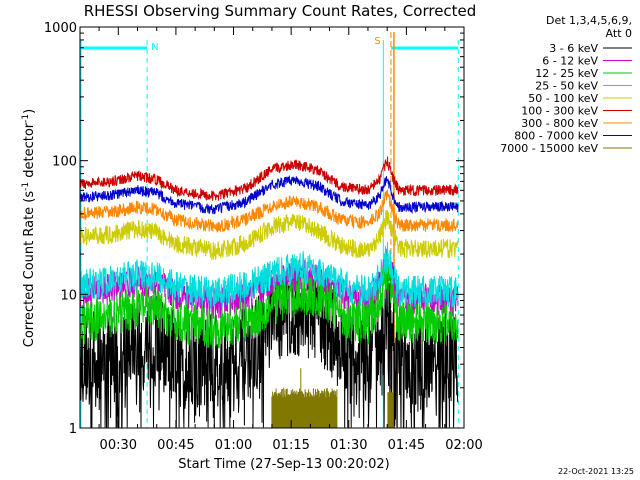 The height and width of the screenshot is (480, 640). Describe the element at coordinates (559, 111) in the screenshot. I see `legend-label-5: 100 - 300 keV` at that location.